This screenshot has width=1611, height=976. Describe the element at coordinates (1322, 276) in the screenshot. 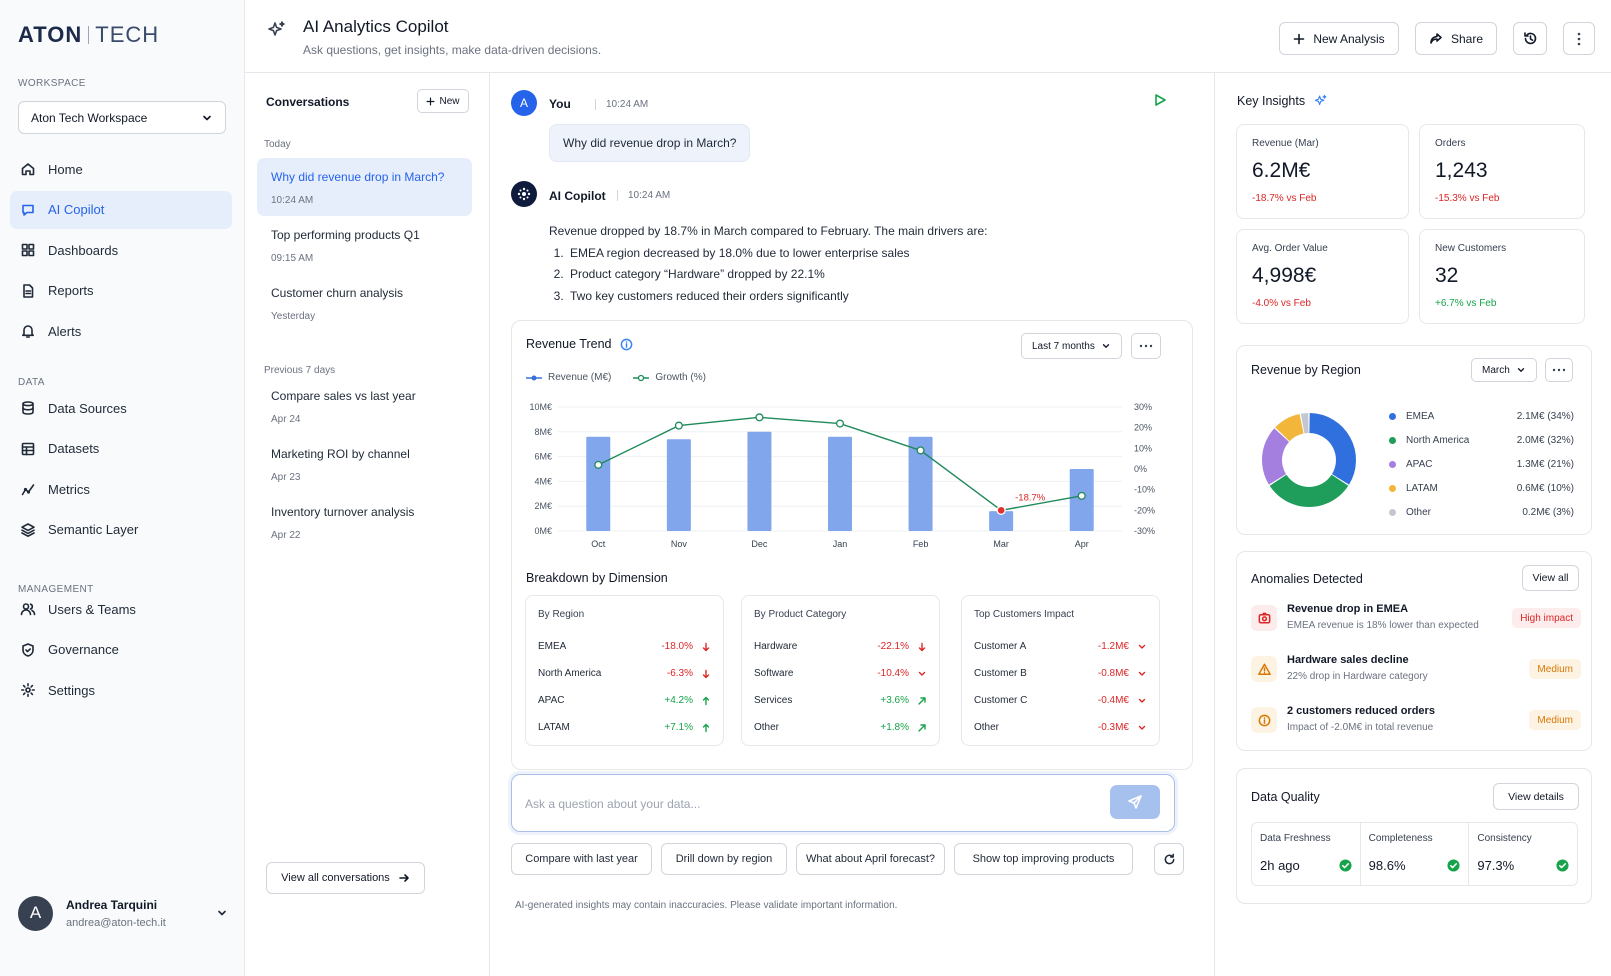

I see `kpi-card: Avg. Order Value 4,998€ -4.0% vs Feb` at that location.